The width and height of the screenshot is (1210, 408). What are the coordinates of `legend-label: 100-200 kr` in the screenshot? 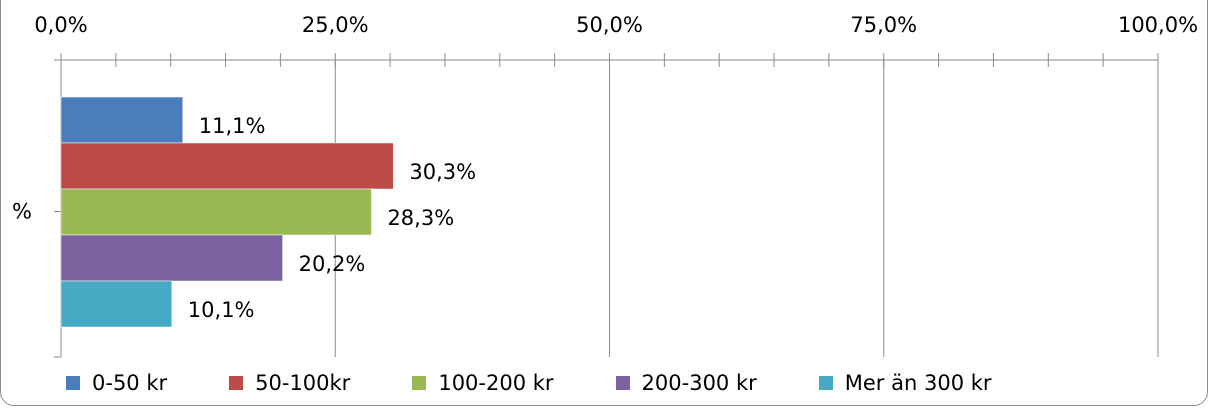 It's located at (496, 383).